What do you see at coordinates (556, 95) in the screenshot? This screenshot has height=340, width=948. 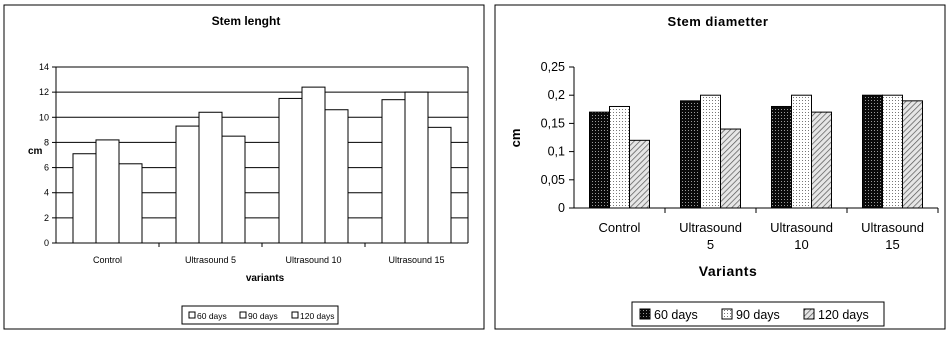 I see `y-tick-label: 0,2` at bounding box center [556, 95].